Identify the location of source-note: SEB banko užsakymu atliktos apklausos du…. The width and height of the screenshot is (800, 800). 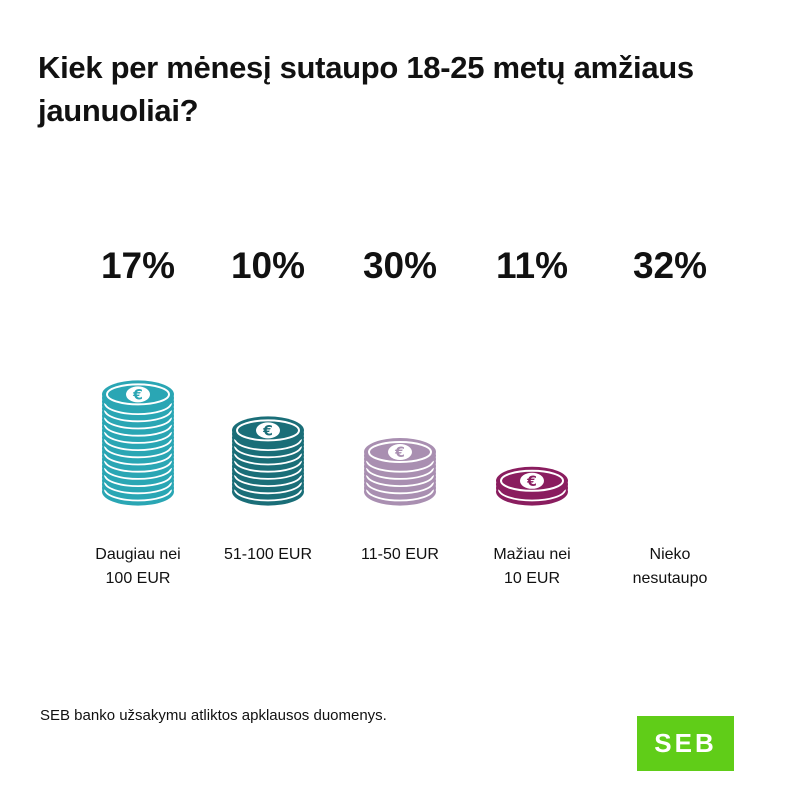
(213, 715).